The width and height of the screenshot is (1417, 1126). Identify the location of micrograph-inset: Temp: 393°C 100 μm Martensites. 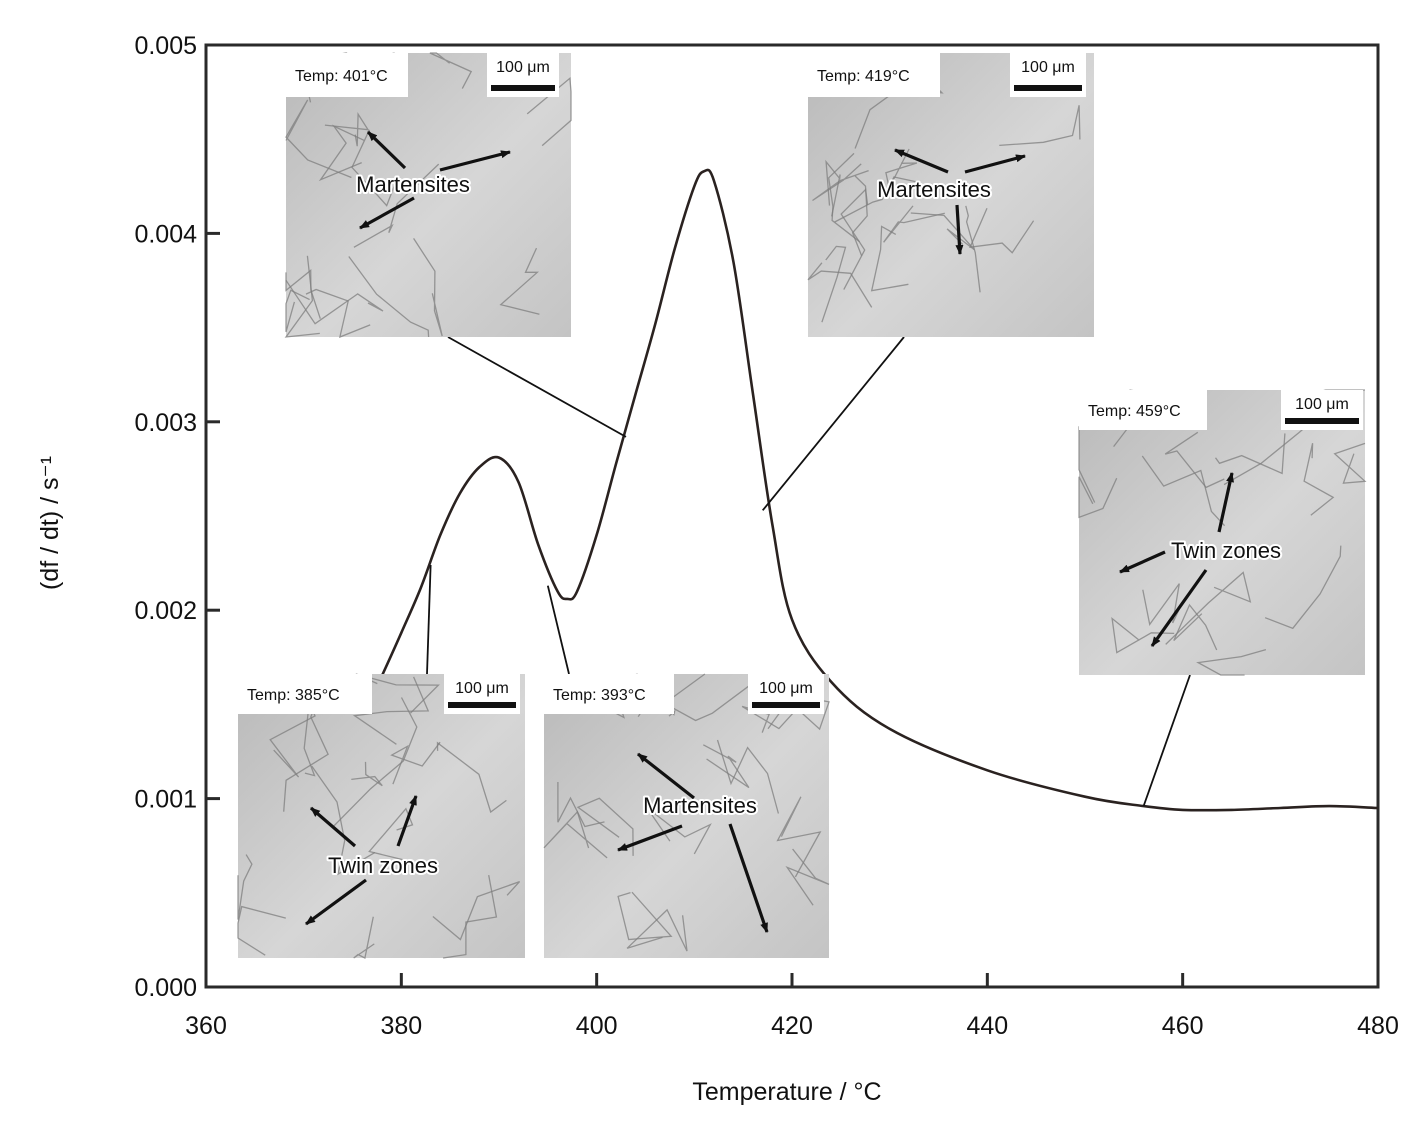
(686, 815).